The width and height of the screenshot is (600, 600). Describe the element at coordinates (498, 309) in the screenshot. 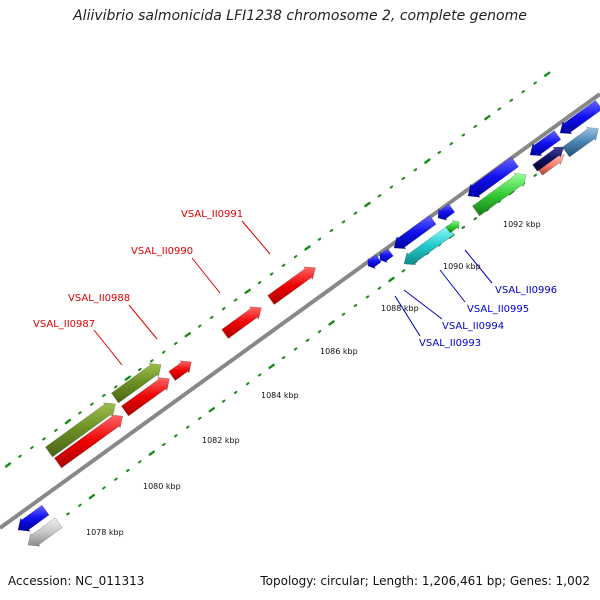

I see `gene-label-VSAL_II0995: VSAL_II0995` at that location.